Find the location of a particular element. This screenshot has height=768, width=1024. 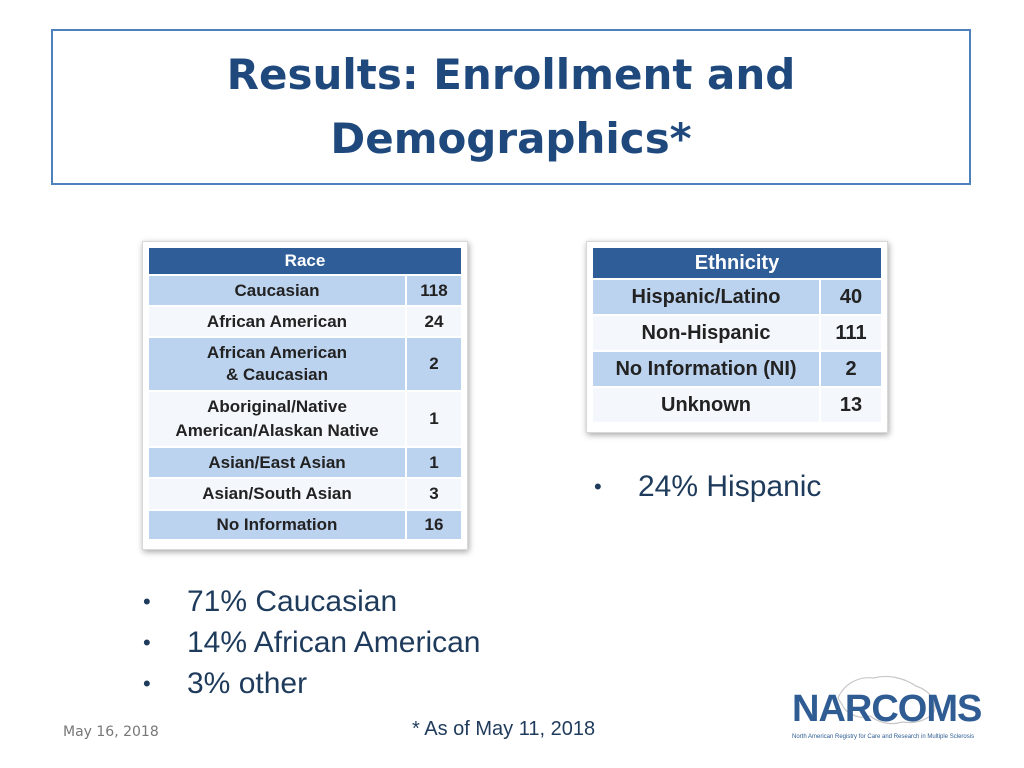

table-row: African American & Caucasian 2 is located at coordinates (305, 365).